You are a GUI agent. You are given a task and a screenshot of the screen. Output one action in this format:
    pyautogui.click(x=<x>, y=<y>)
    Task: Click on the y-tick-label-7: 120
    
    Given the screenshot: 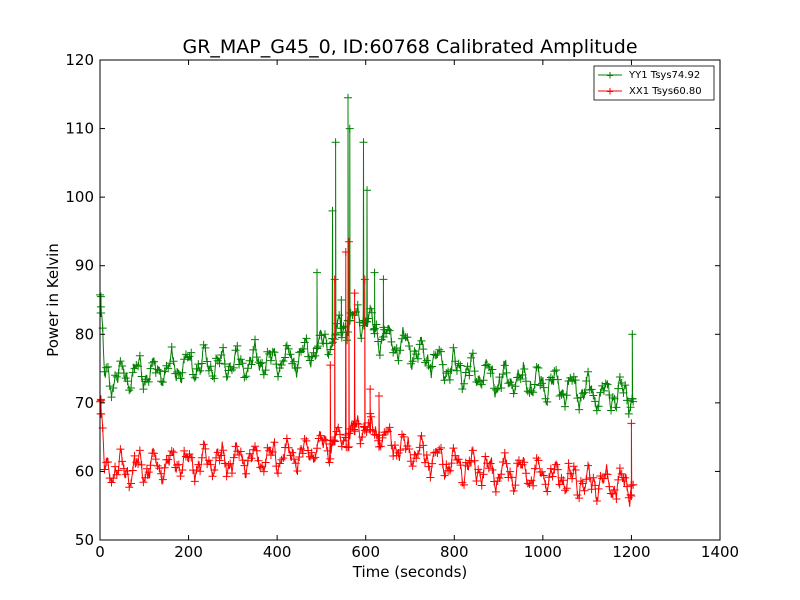 What is the action you would take?
    pyautogui.click(x=79, y=60)
    